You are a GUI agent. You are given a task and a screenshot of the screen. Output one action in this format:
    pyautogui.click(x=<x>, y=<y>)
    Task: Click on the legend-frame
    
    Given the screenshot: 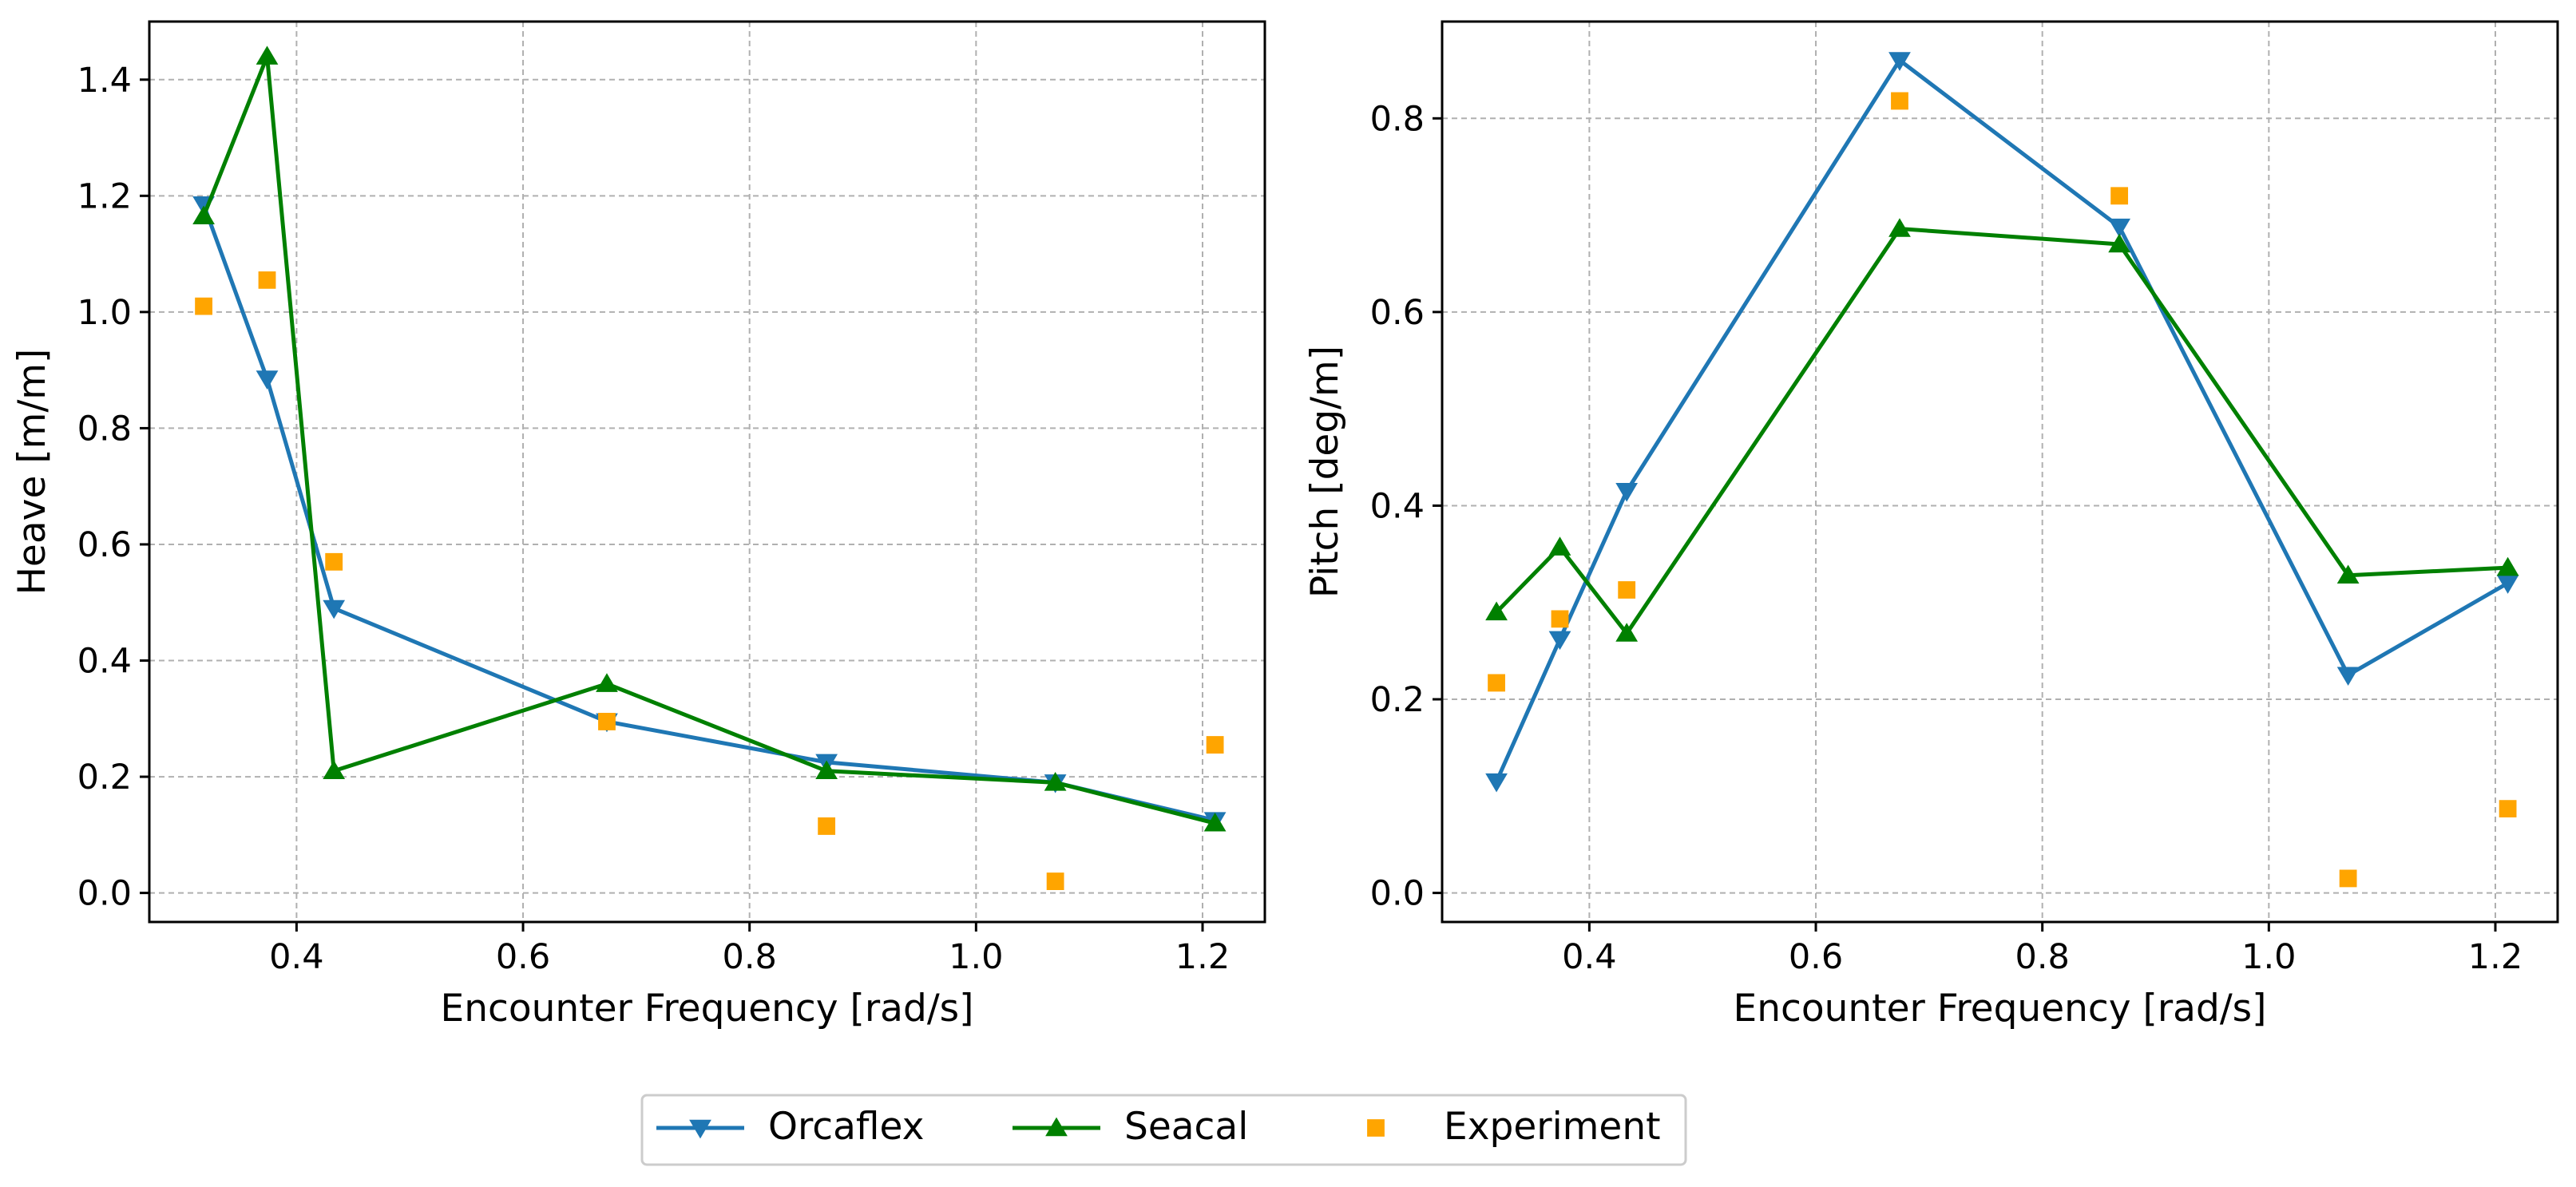 What is the action you would take?
    pyautogui.click(x=1163, y=1130)
    